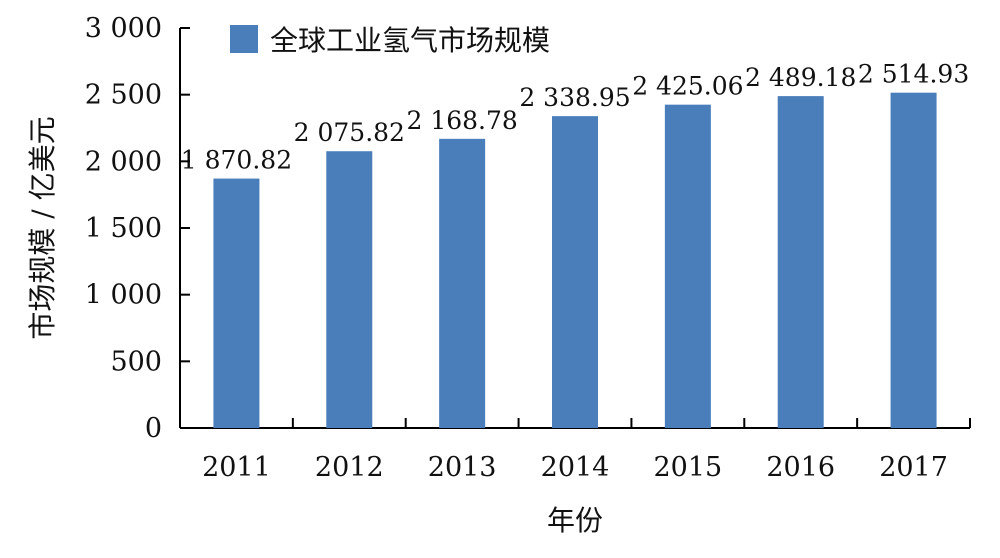 Image resolution: width=1000 pixels, height=558 pixels. What do you see at coordinates (236, 160) in the screenshot?
I see `data-label-2011: 1 870.82` at bounding box center [236, 160].